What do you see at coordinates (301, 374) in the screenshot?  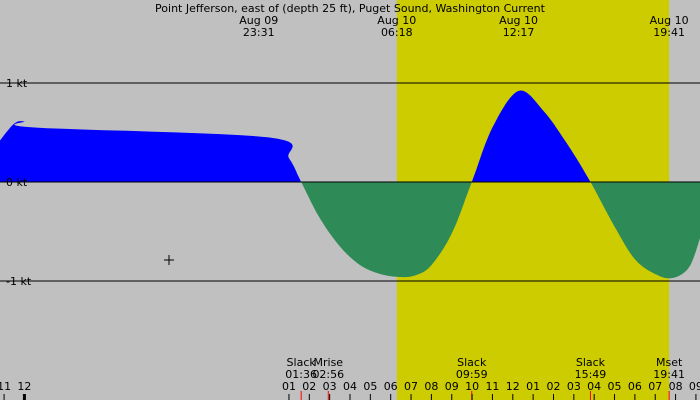 I see `event-time: 01:36` at bounding box center [301, 374].